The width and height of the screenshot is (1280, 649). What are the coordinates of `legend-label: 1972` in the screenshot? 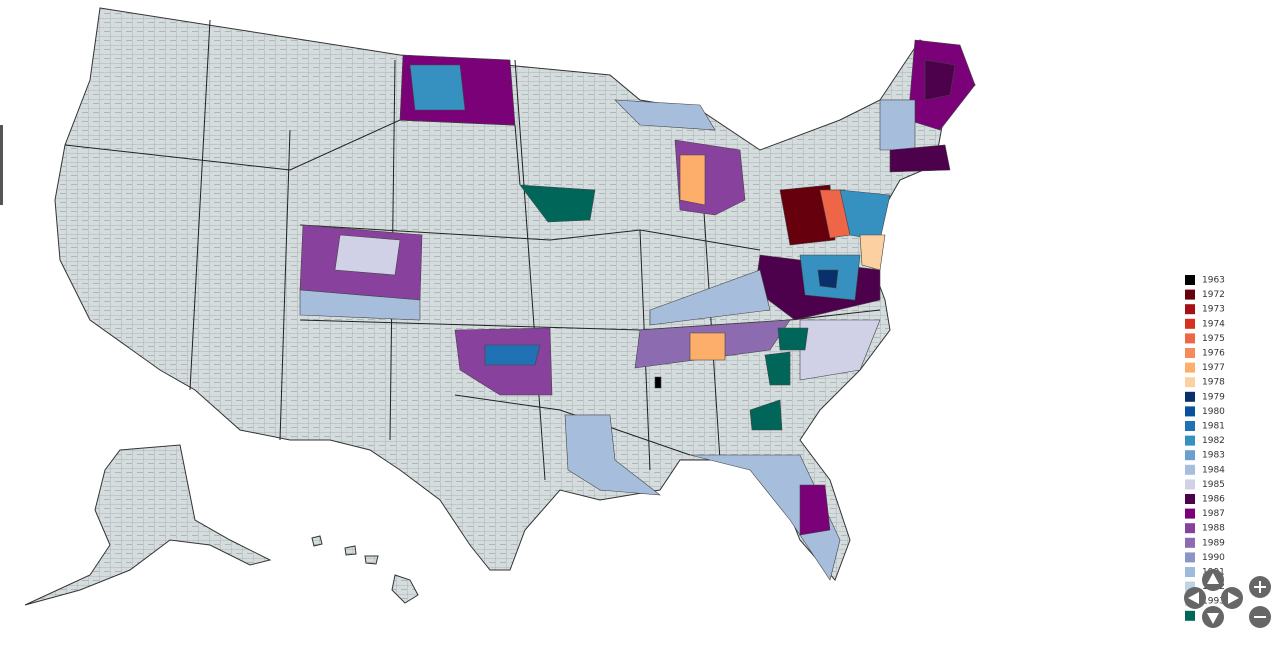 It's located at (1213, 295).